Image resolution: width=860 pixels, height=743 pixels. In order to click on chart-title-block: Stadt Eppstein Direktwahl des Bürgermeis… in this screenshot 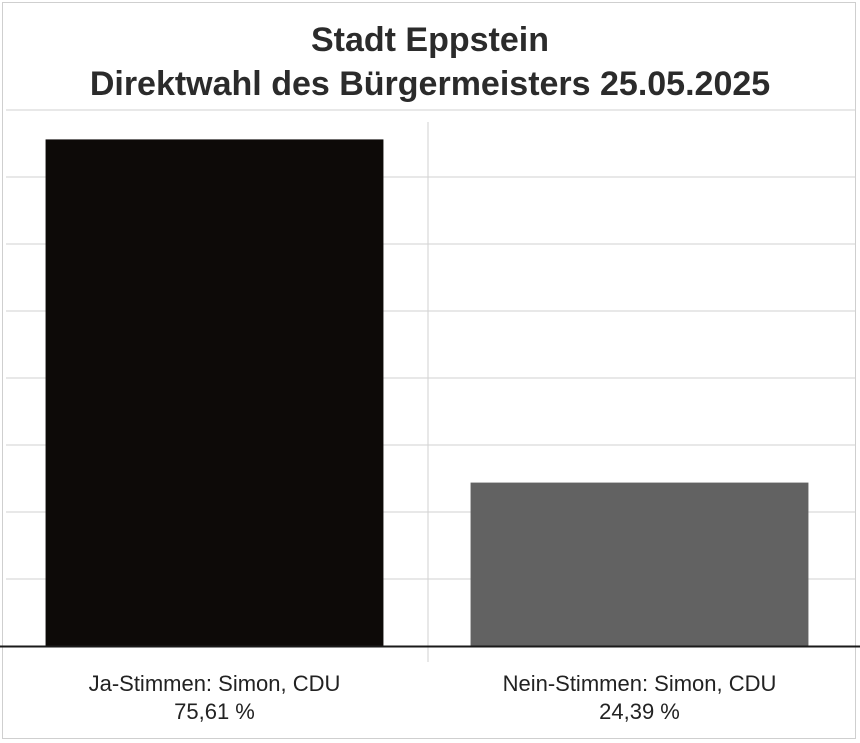, I will do `click(430, 62)`.